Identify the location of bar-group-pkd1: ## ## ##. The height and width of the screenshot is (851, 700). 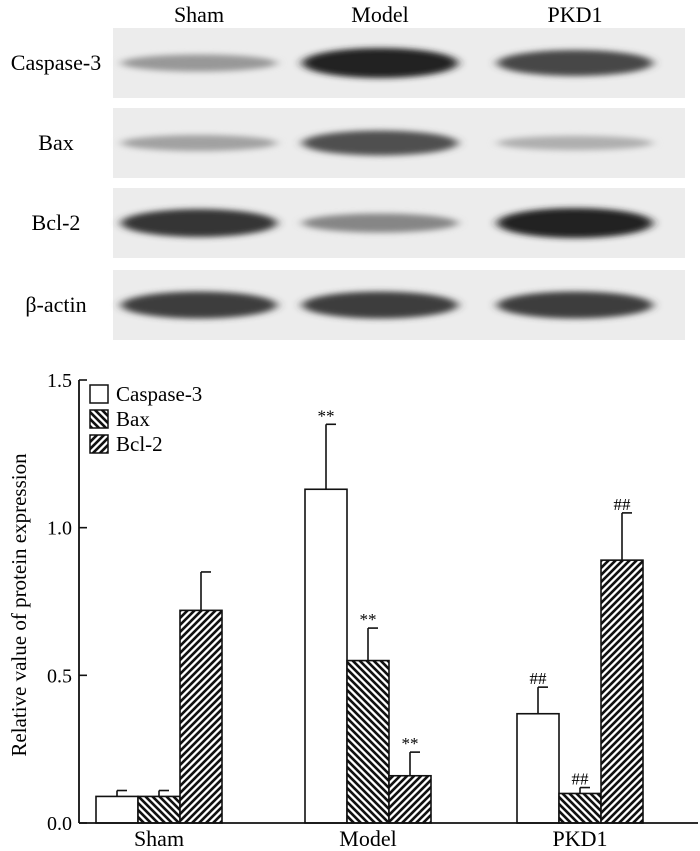
(580, 659).